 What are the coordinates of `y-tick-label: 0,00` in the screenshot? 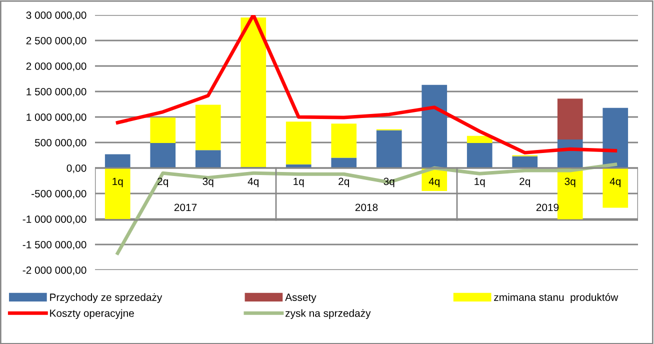 It's located at (76, 169).